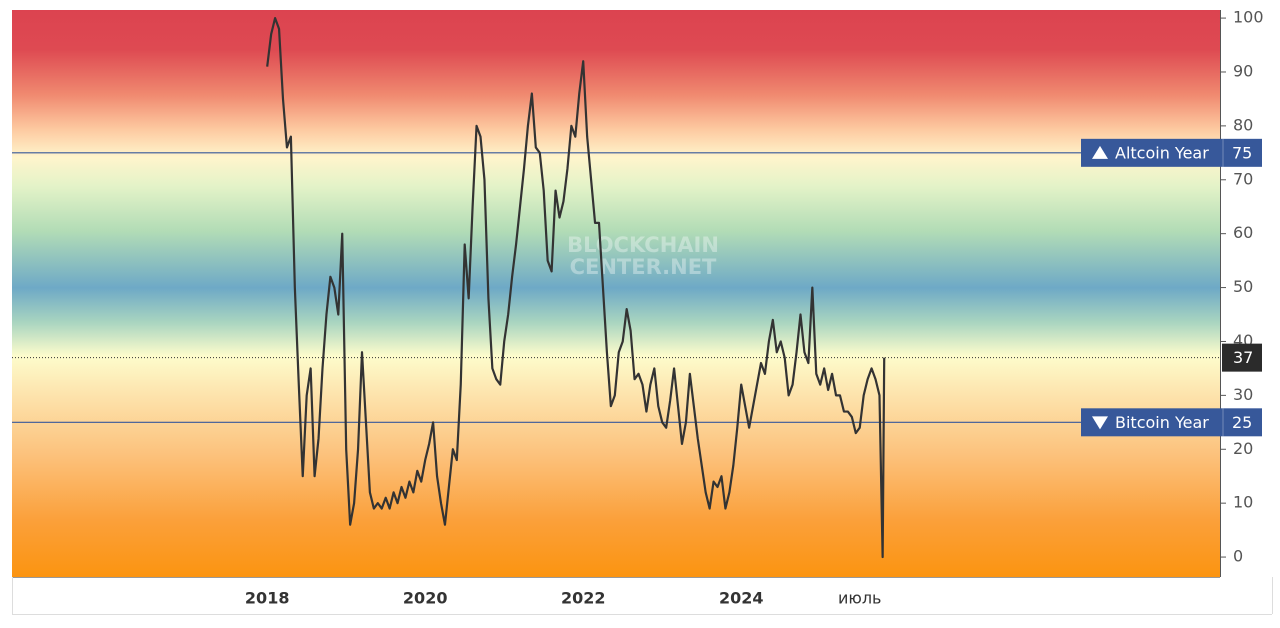 The image size is (1280, 628). Describe the element at coordinates (1162, 422) in the screenshot. I see `threshold-label: Bitcoin Year` at that location.